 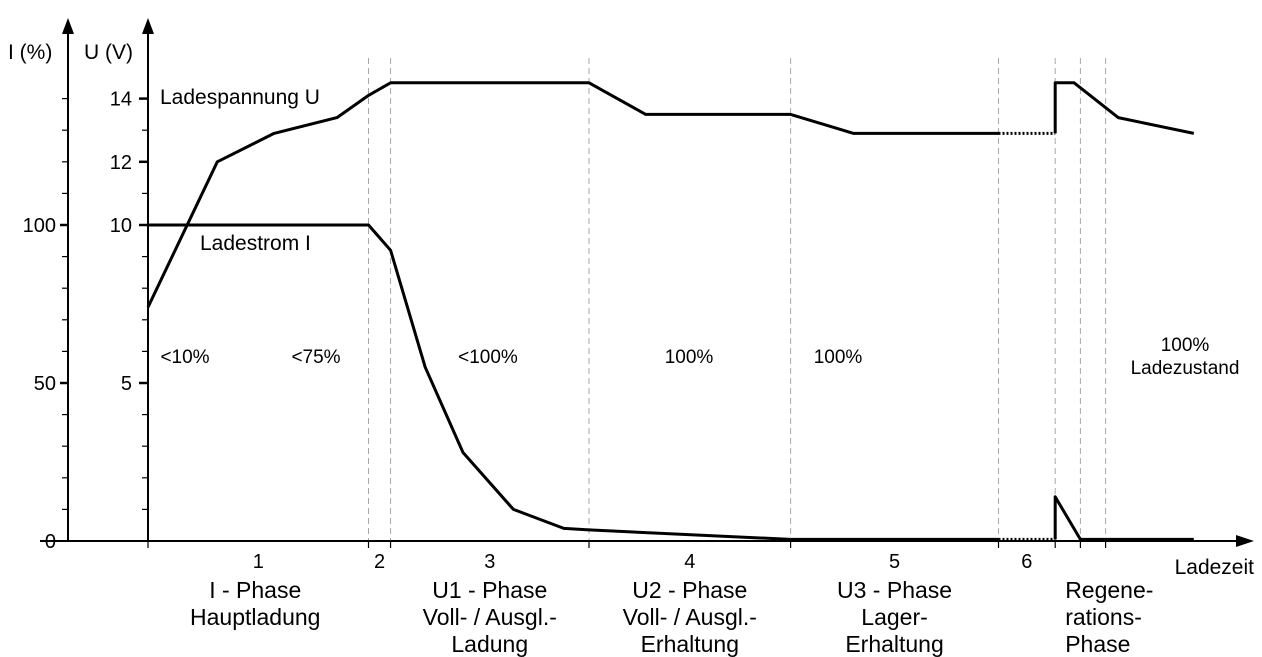 What do you see at coordinates (1097, 644) in the screenshot?
I see `phase-6-name-line-3: Phase` at bounding box center [1097, 644].